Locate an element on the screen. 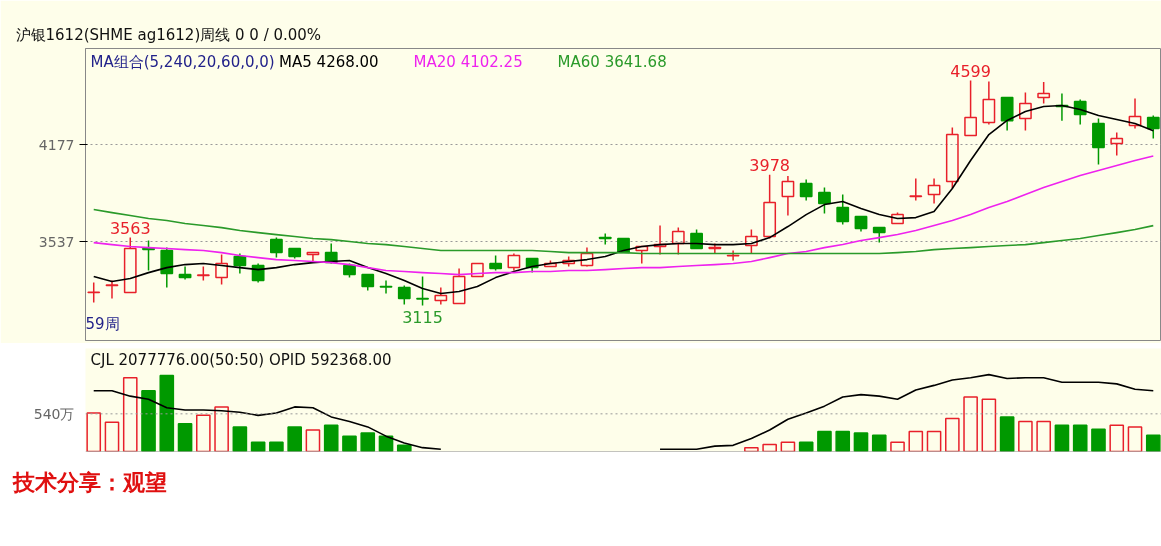 The image size is (1161, 546). annotation: 4599 is located at coordinates (970, 71).